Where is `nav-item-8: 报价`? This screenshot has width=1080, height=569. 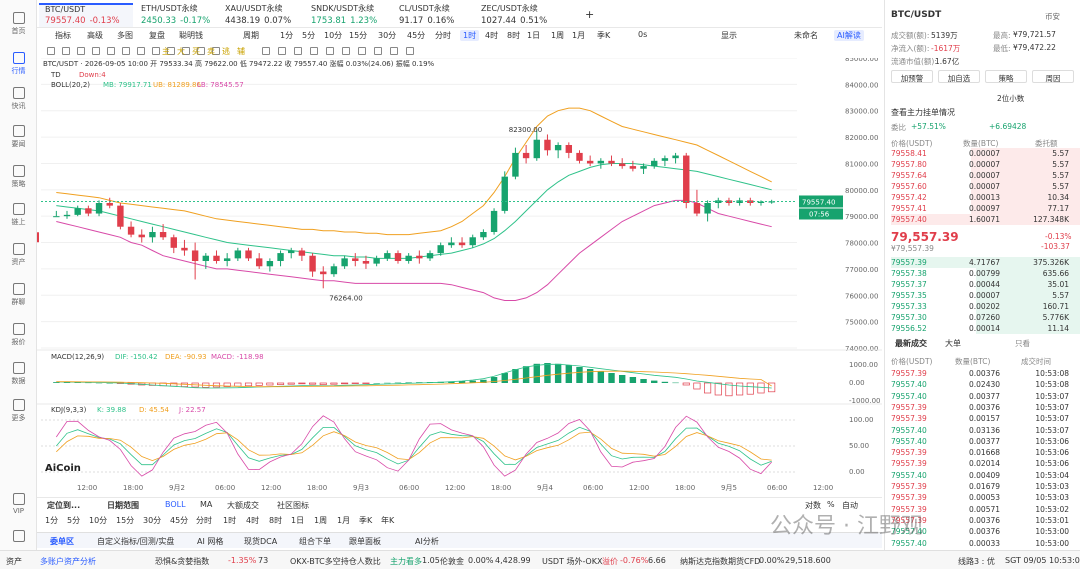
nav-item-8: 报价 is located at coordinates (18, 335).